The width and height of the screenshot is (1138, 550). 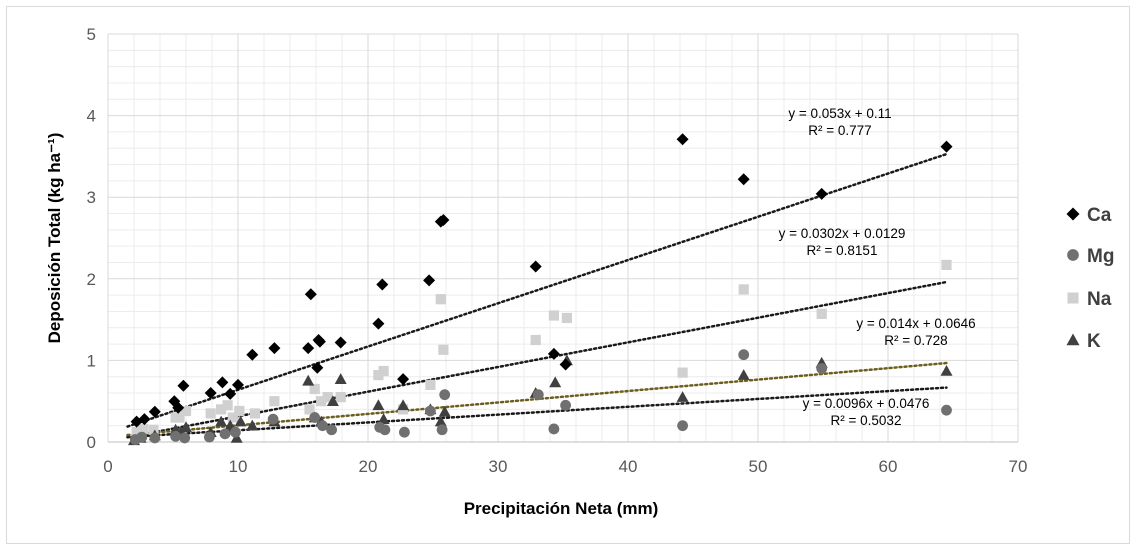 I want to click on x-tick-label: 0, so click(x=107, y=466).